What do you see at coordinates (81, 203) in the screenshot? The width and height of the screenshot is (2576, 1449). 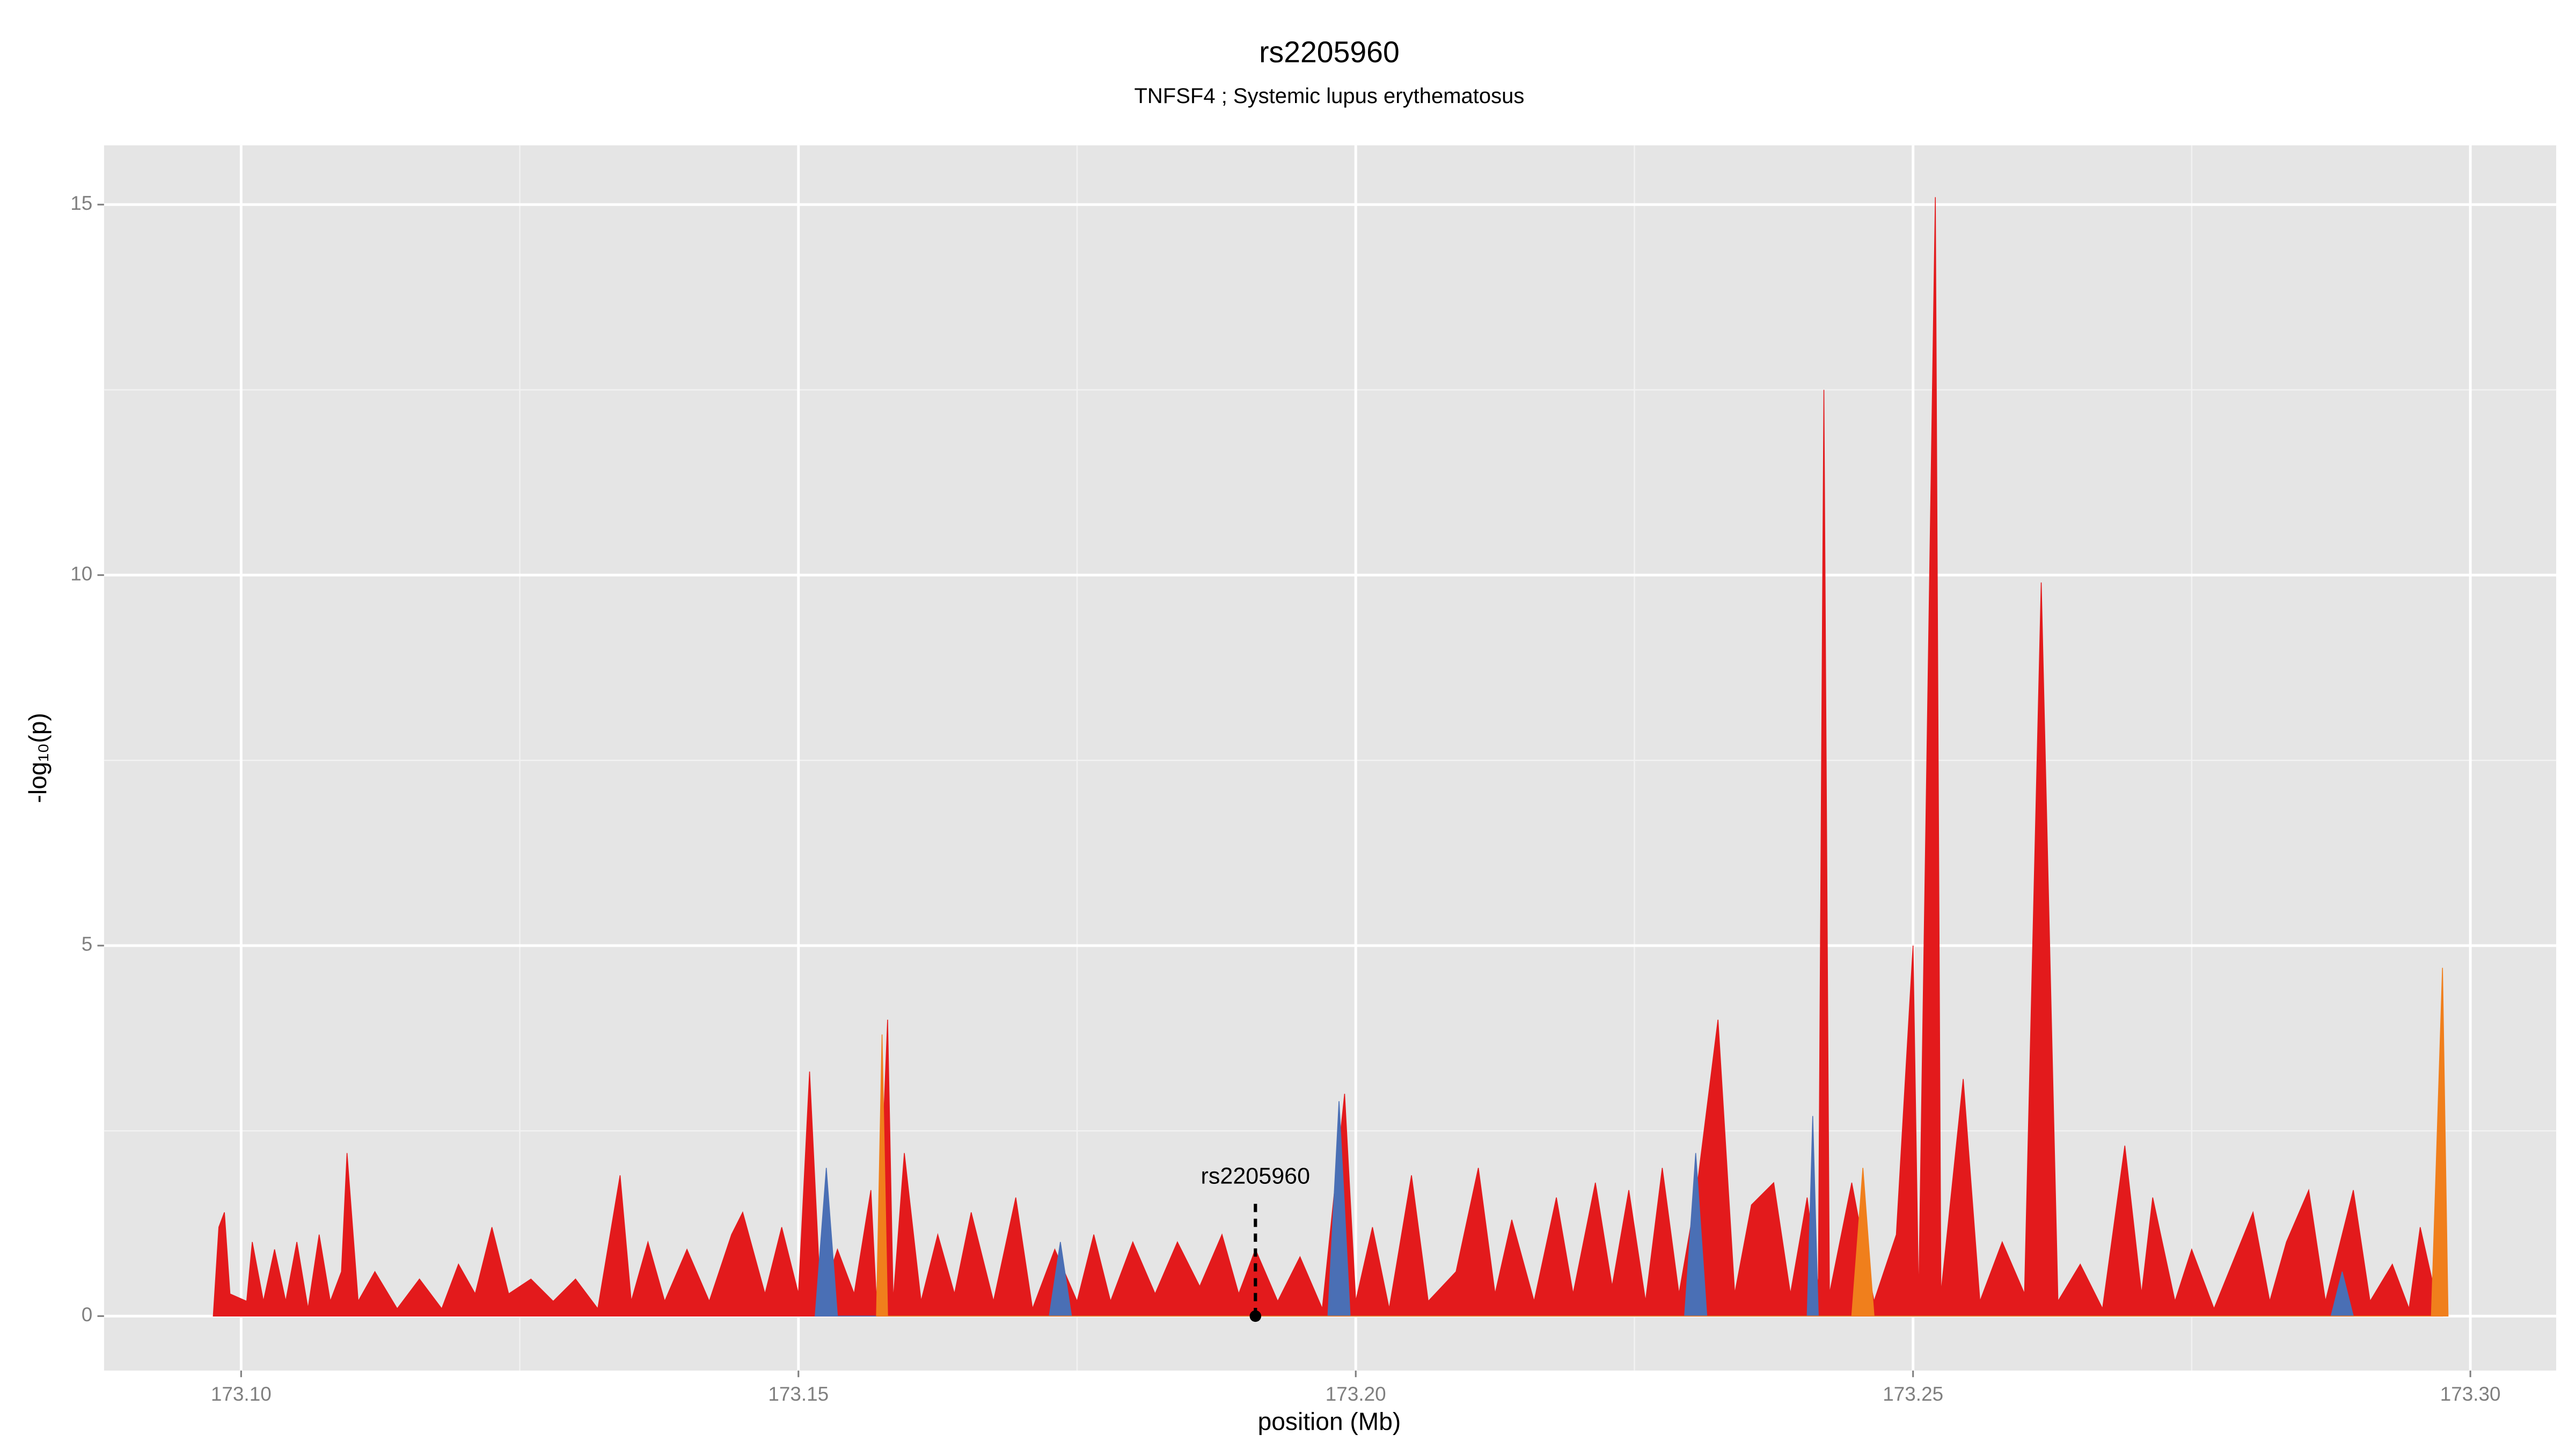 I see `y-tick-label: 15` at bounding box center [81, 203].